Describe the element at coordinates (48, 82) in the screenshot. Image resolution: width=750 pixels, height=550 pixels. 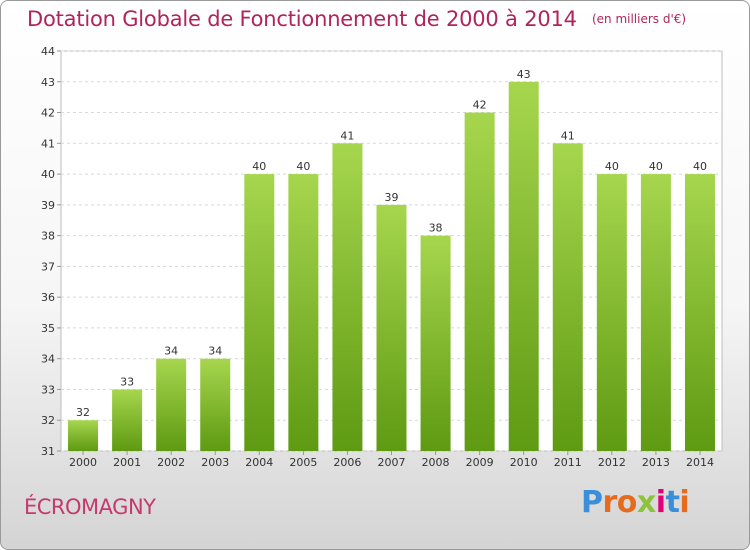
I see `y-tick-label: 43` at that location.